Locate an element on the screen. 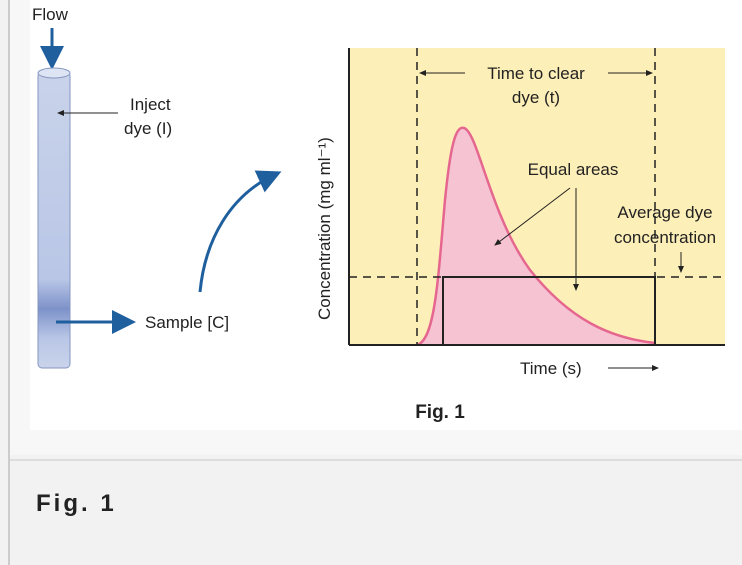 Image resolution: width=742 pixels, height=565 pixels. flow-label: Flow is located at coordinates (50, 14).